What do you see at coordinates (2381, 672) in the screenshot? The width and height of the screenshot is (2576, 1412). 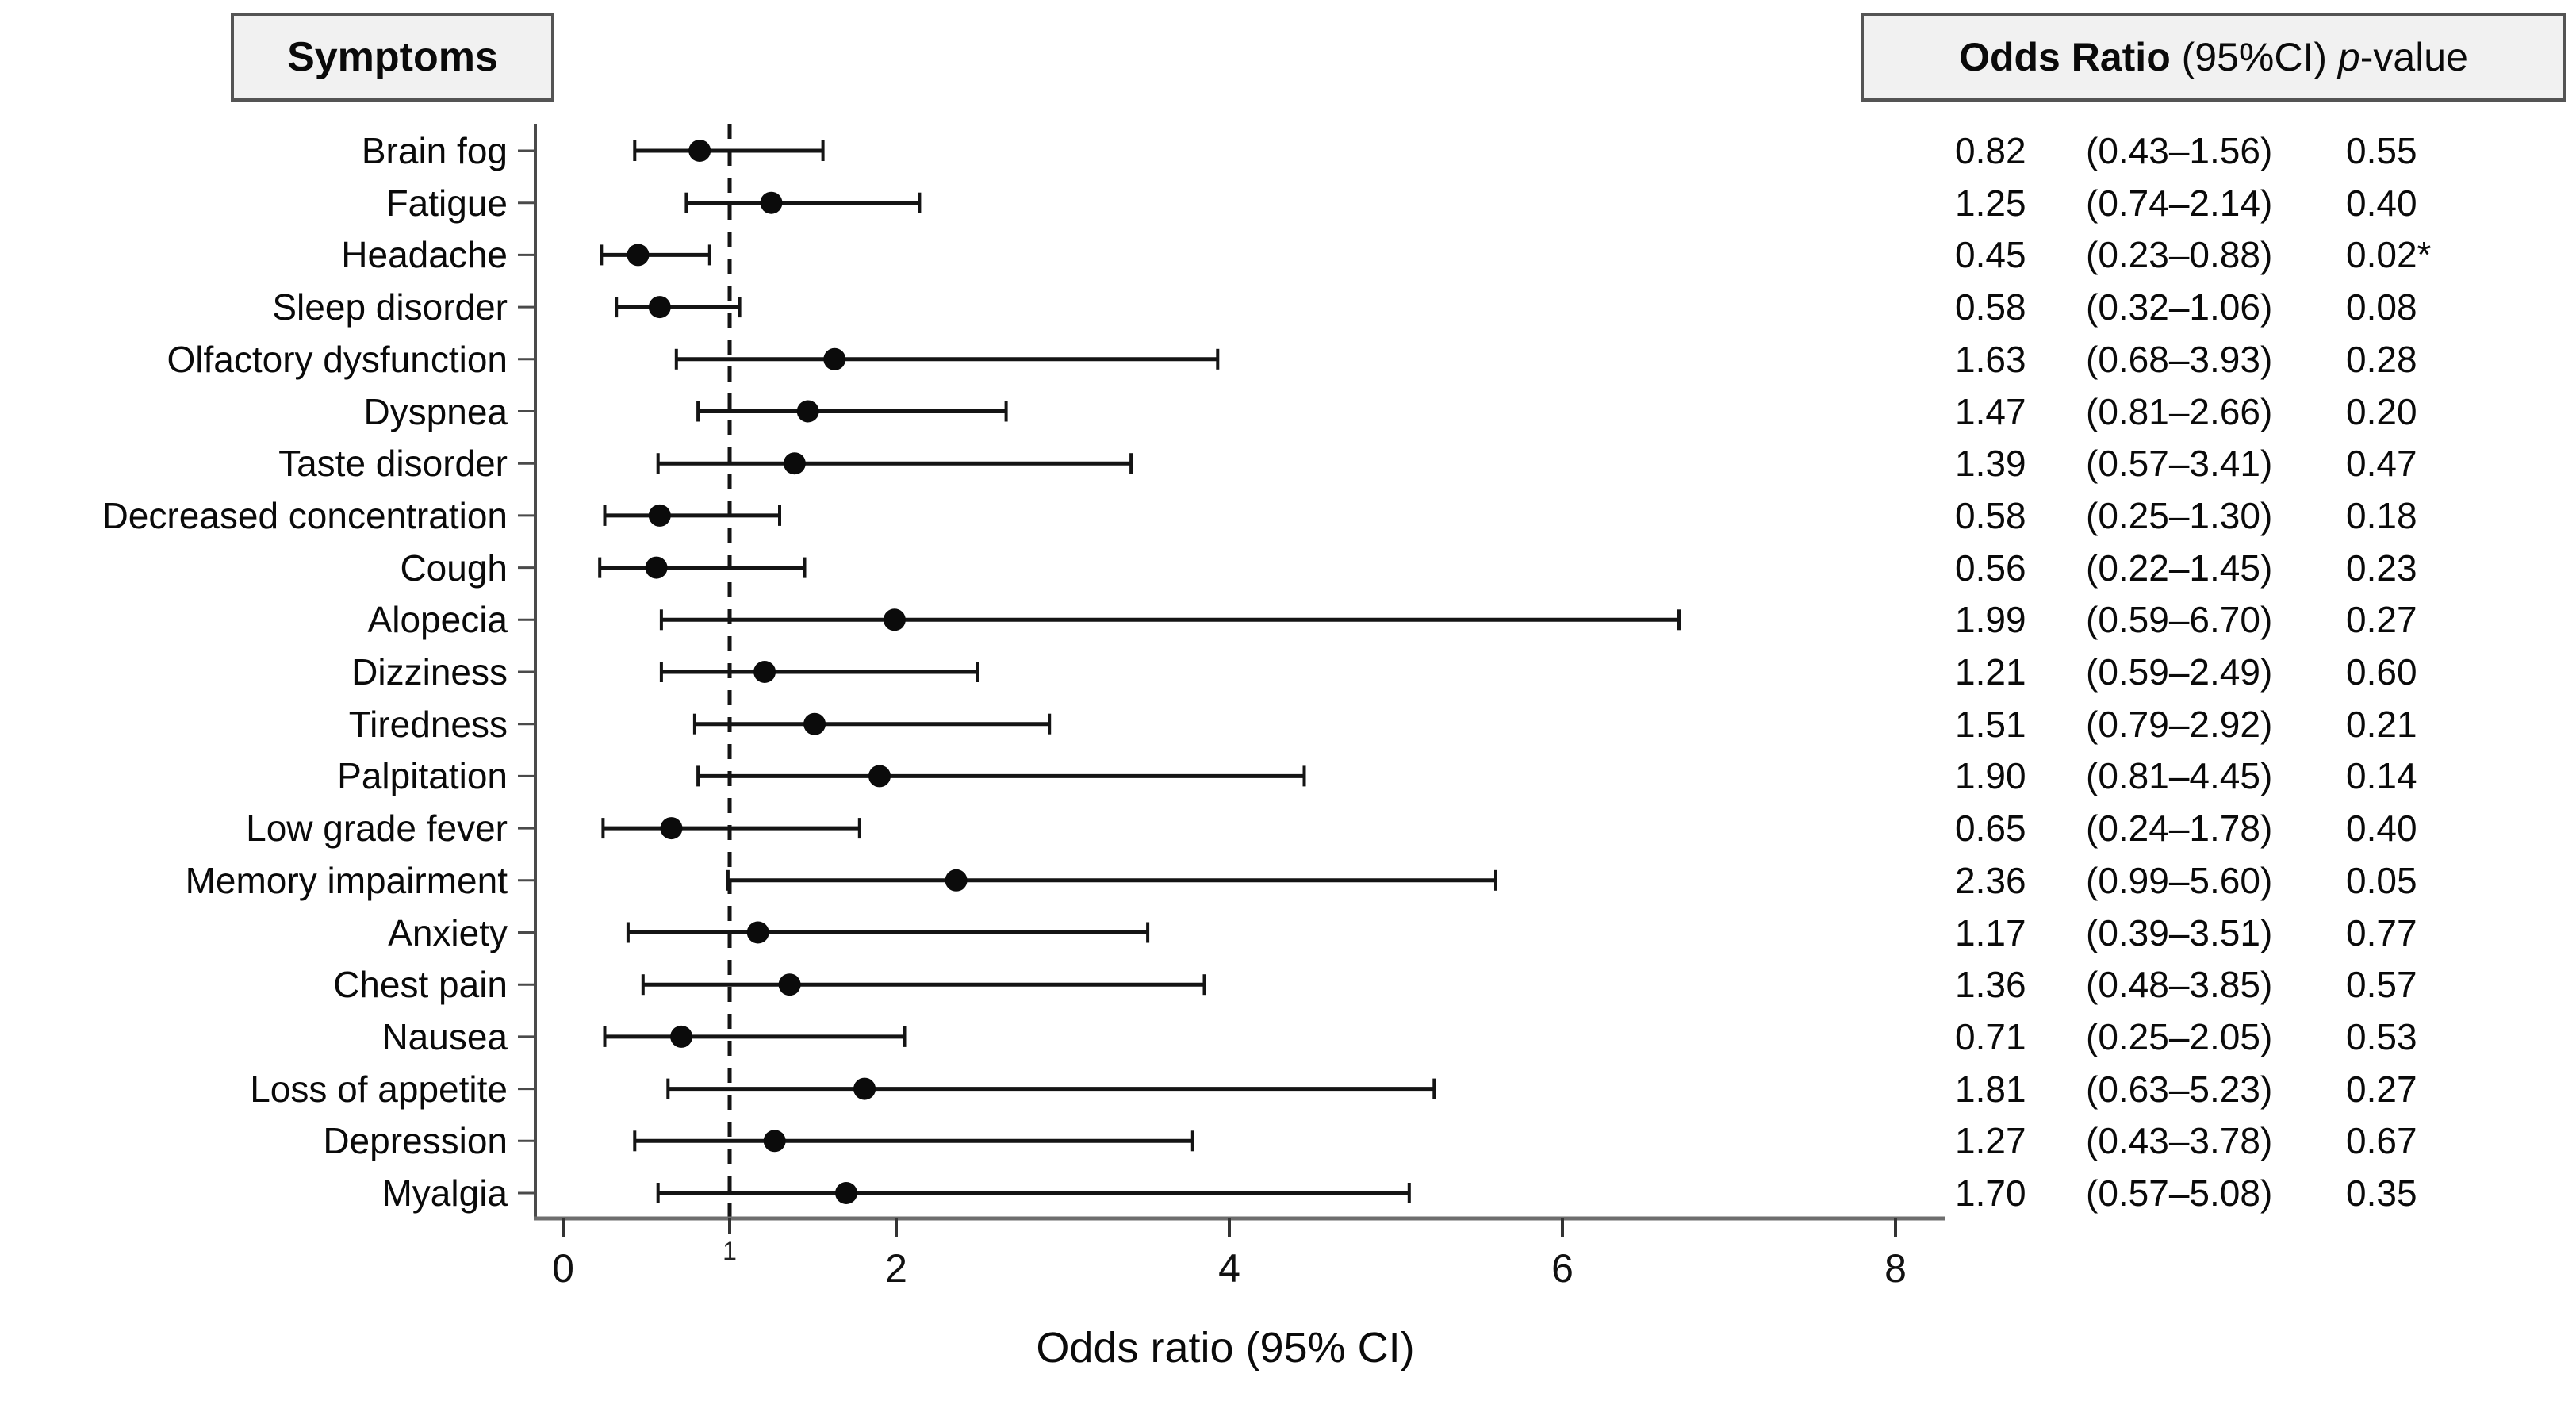 I see `p-value: 0.60` at bounding box center [2381, 672].